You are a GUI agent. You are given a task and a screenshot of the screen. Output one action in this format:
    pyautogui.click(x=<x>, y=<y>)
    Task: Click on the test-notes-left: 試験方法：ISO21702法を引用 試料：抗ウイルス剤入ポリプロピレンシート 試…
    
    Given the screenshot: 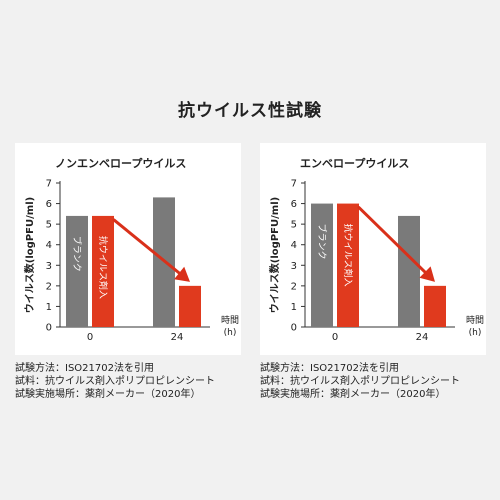 What is the action you would take?
    pyautogui.click(x=115, y=381)
    